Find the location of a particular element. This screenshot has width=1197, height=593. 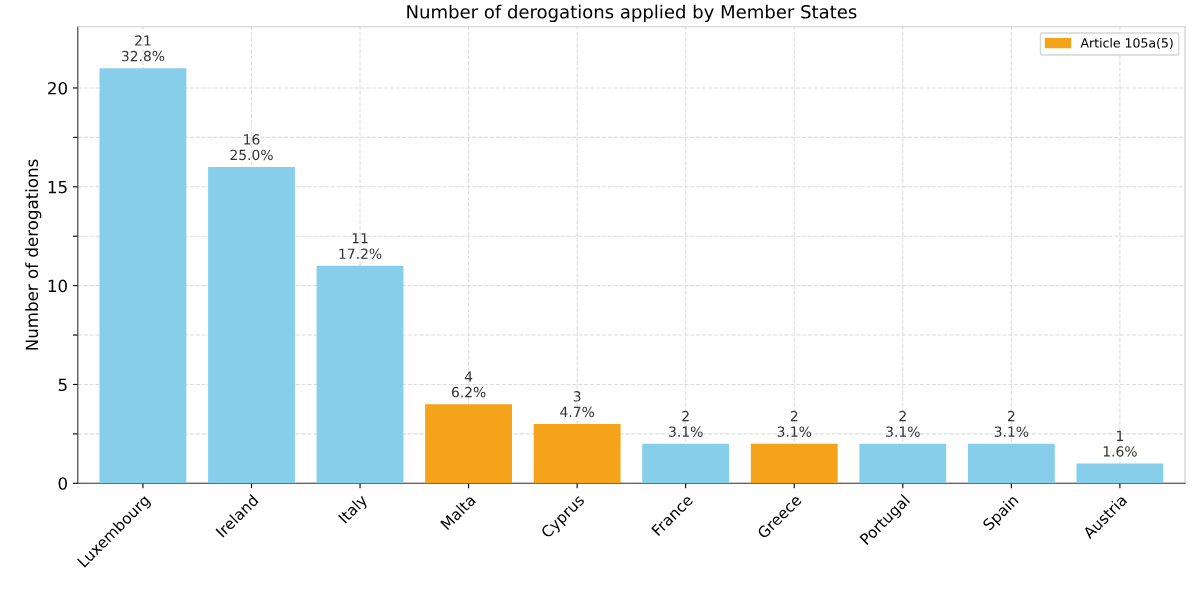

y-tick-label: 0 is located at coordinates (62, 483).